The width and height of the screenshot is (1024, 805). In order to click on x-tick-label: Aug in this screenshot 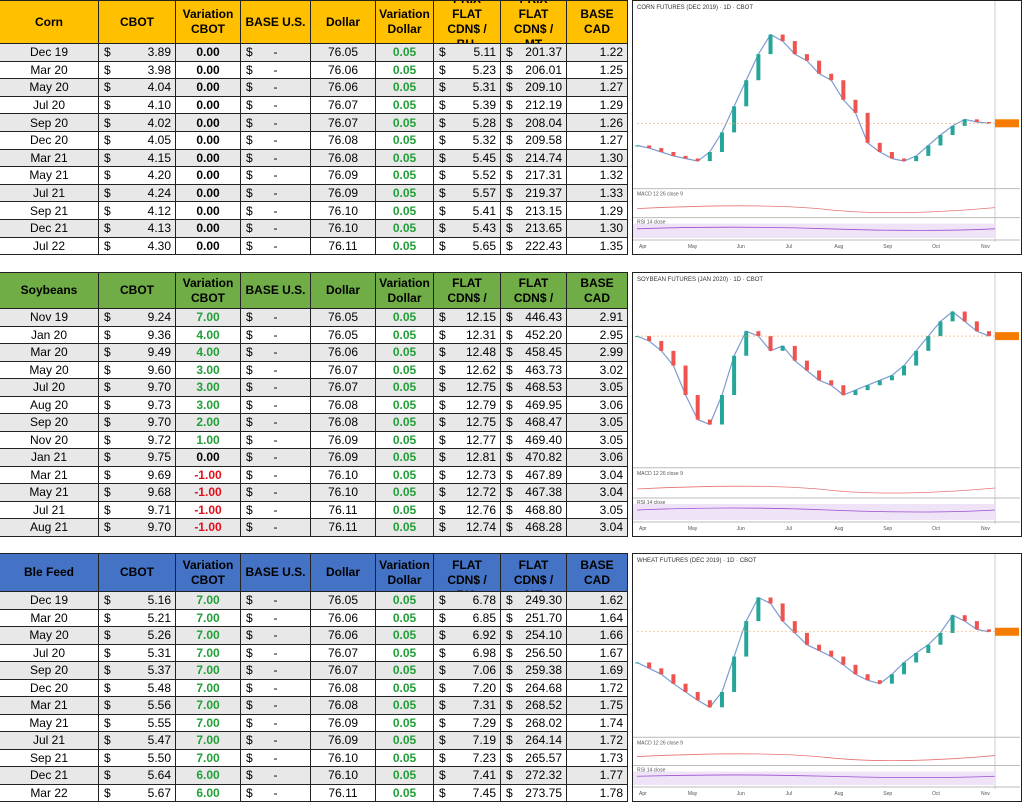, I will do `click(838, 794)`.